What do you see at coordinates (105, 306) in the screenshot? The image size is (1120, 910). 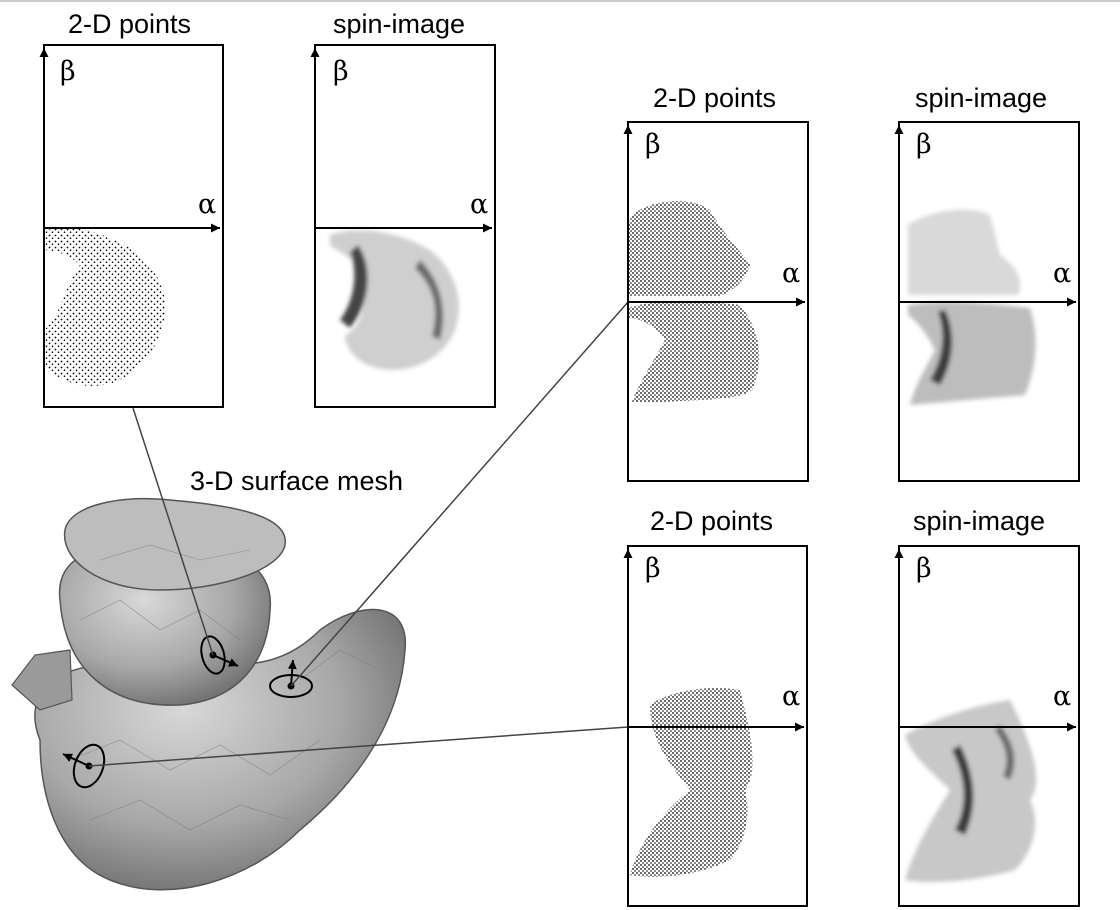 I see `panel-1-point-cloud` at bounding box center [105, 306].